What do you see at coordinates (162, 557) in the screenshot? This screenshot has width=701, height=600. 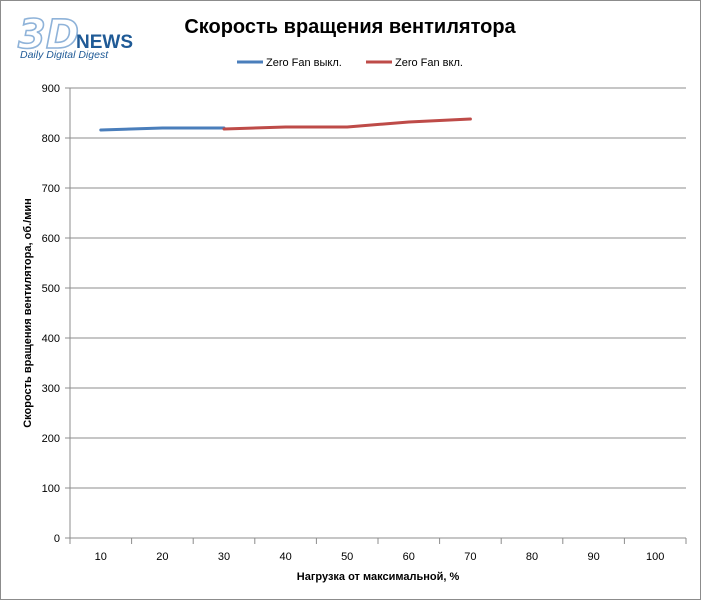 I see `x-tick-label: 20` at bounding box center [162, 557].